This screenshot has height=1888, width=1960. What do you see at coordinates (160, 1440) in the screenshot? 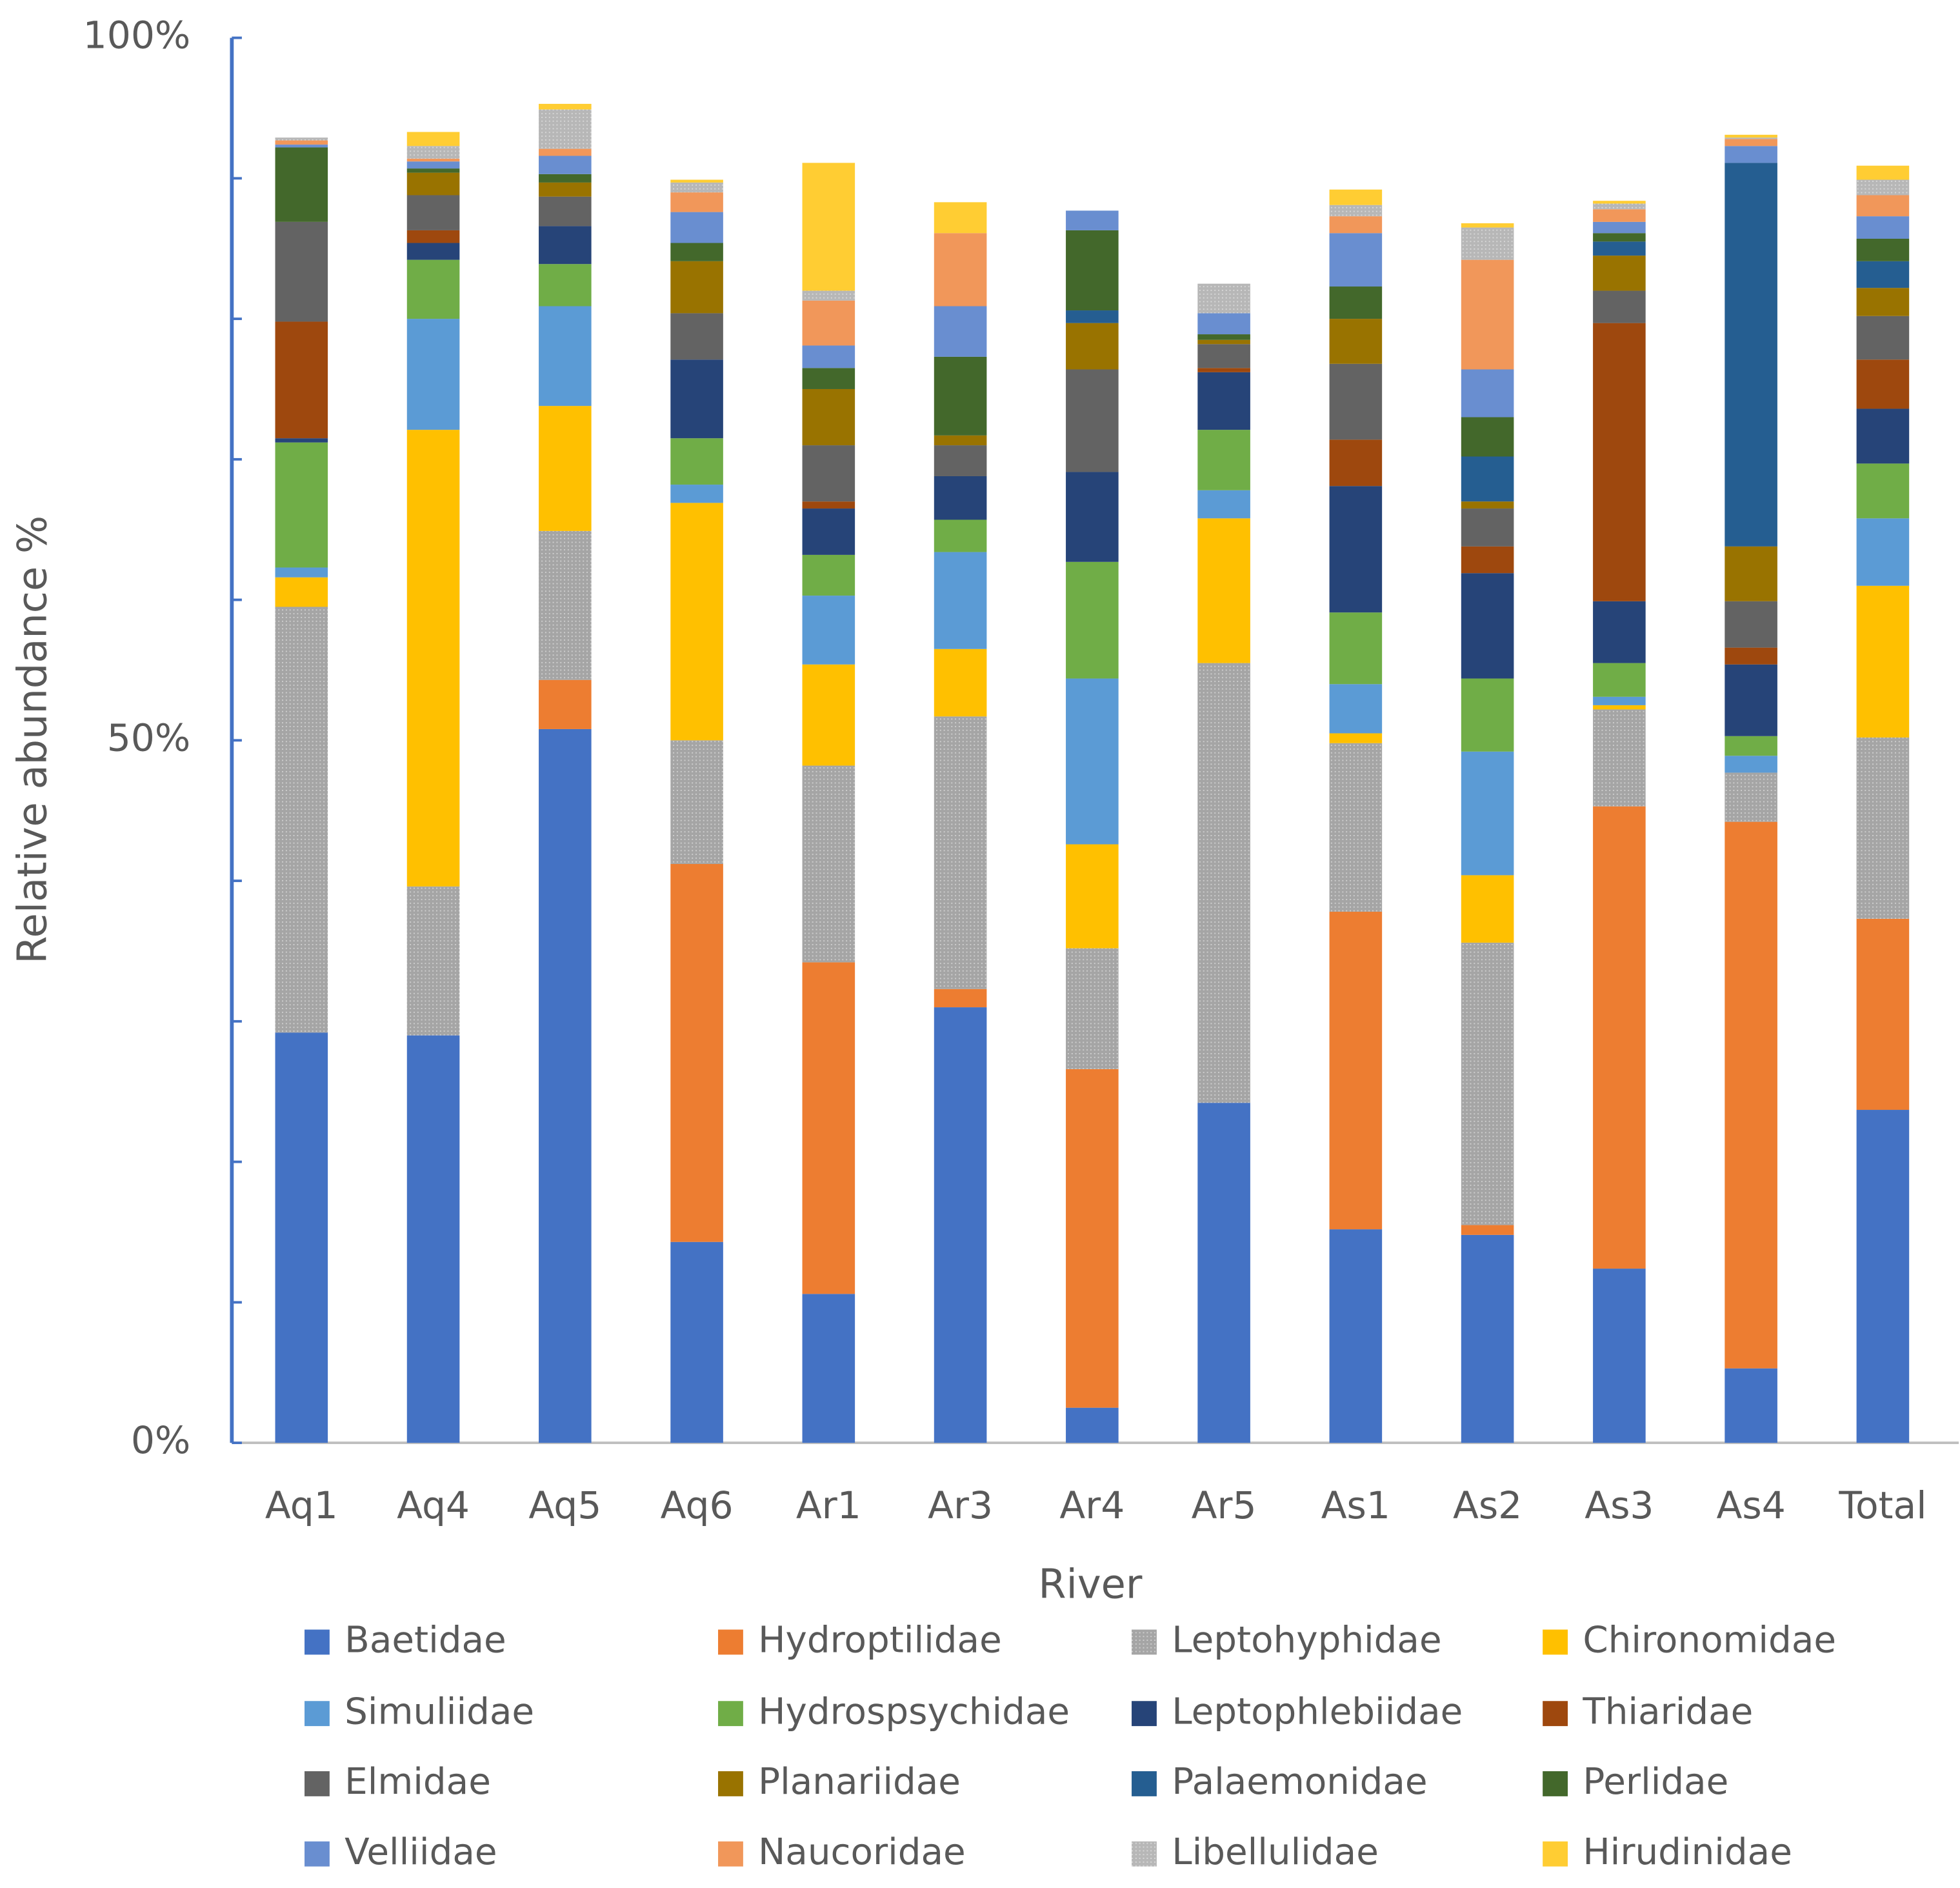
I see `y-tick-label: 0%` at bounding box center [160, 1440].